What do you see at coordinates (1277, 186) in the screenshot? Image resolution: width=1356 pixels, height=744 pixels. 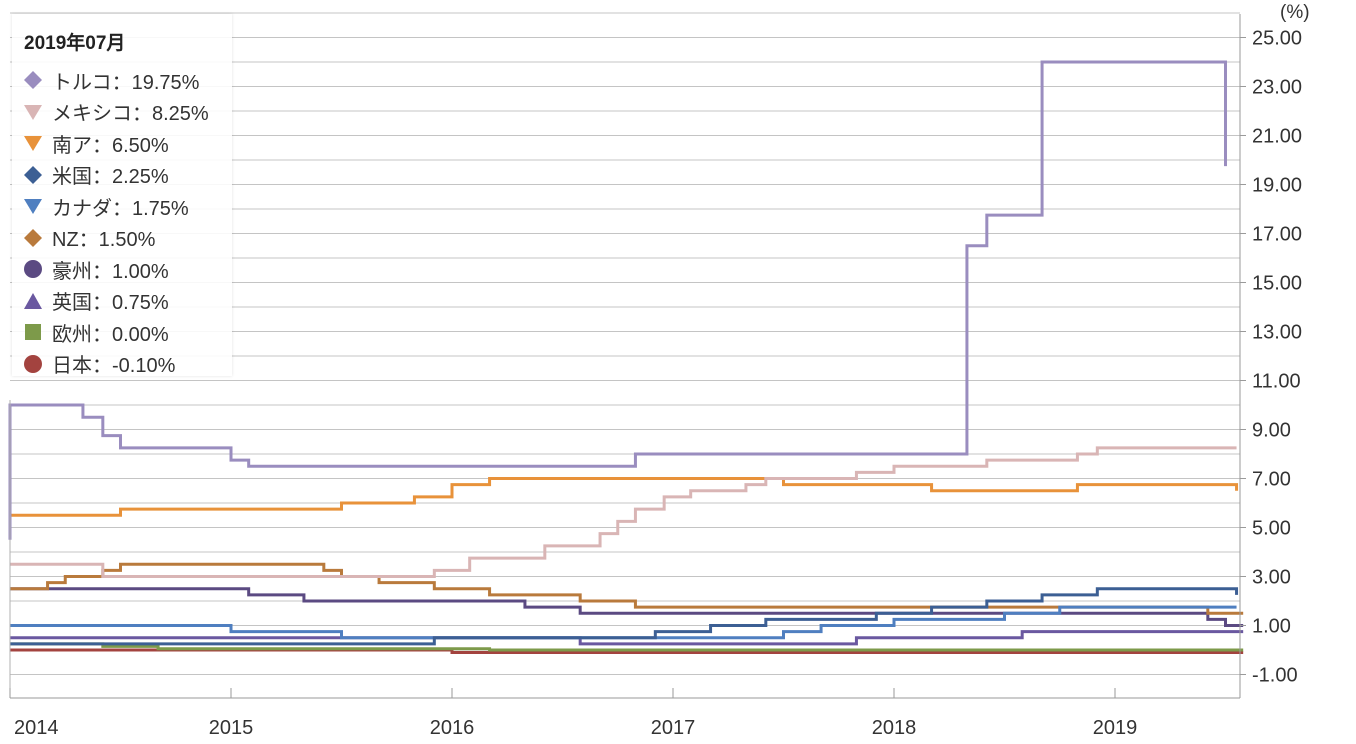 I see `y-tick-label: 19.00` at bounding box center [1277, 186].